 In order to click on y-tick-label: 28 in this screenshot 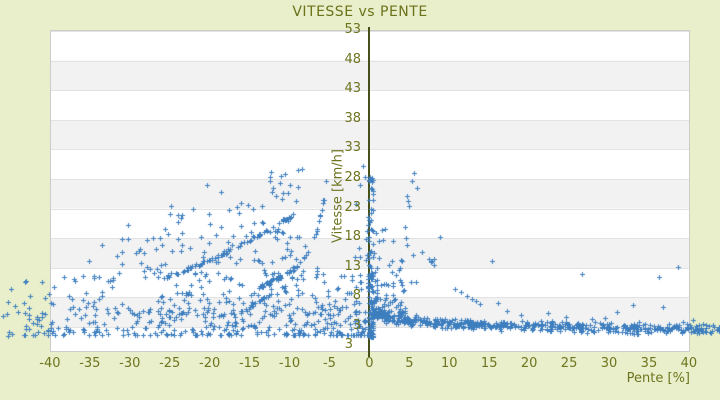, I will do `click(352, 177)`.